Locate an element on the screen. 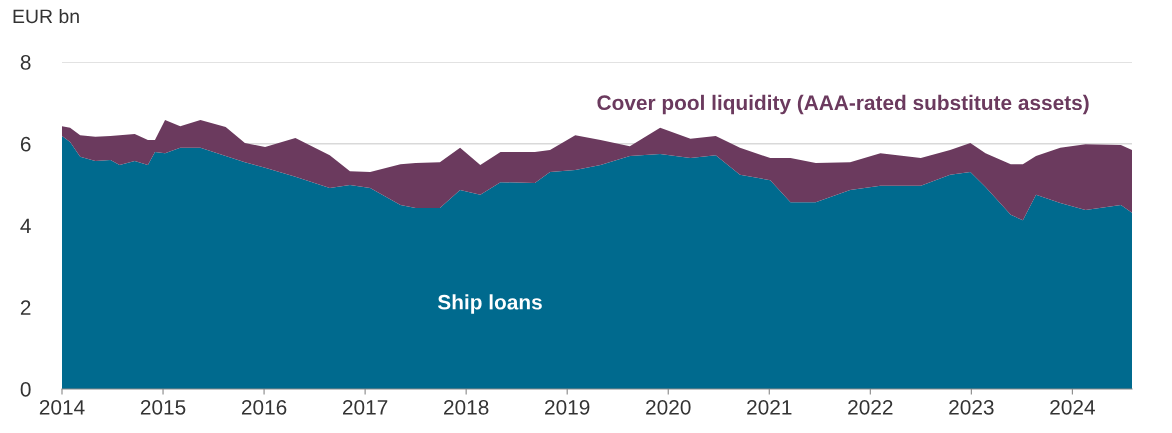 The width and height of the screenshot is (1172, 433). y-tick-label: 0 is located at coordinates (25, 389).